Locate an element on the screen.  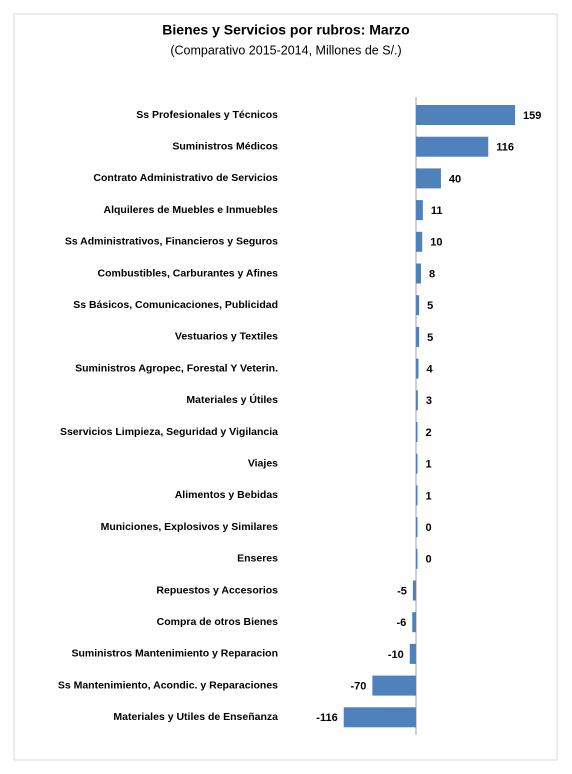
category-label: Suministros Mantenimiento y Reparacion is located at coordinates (174, 654).